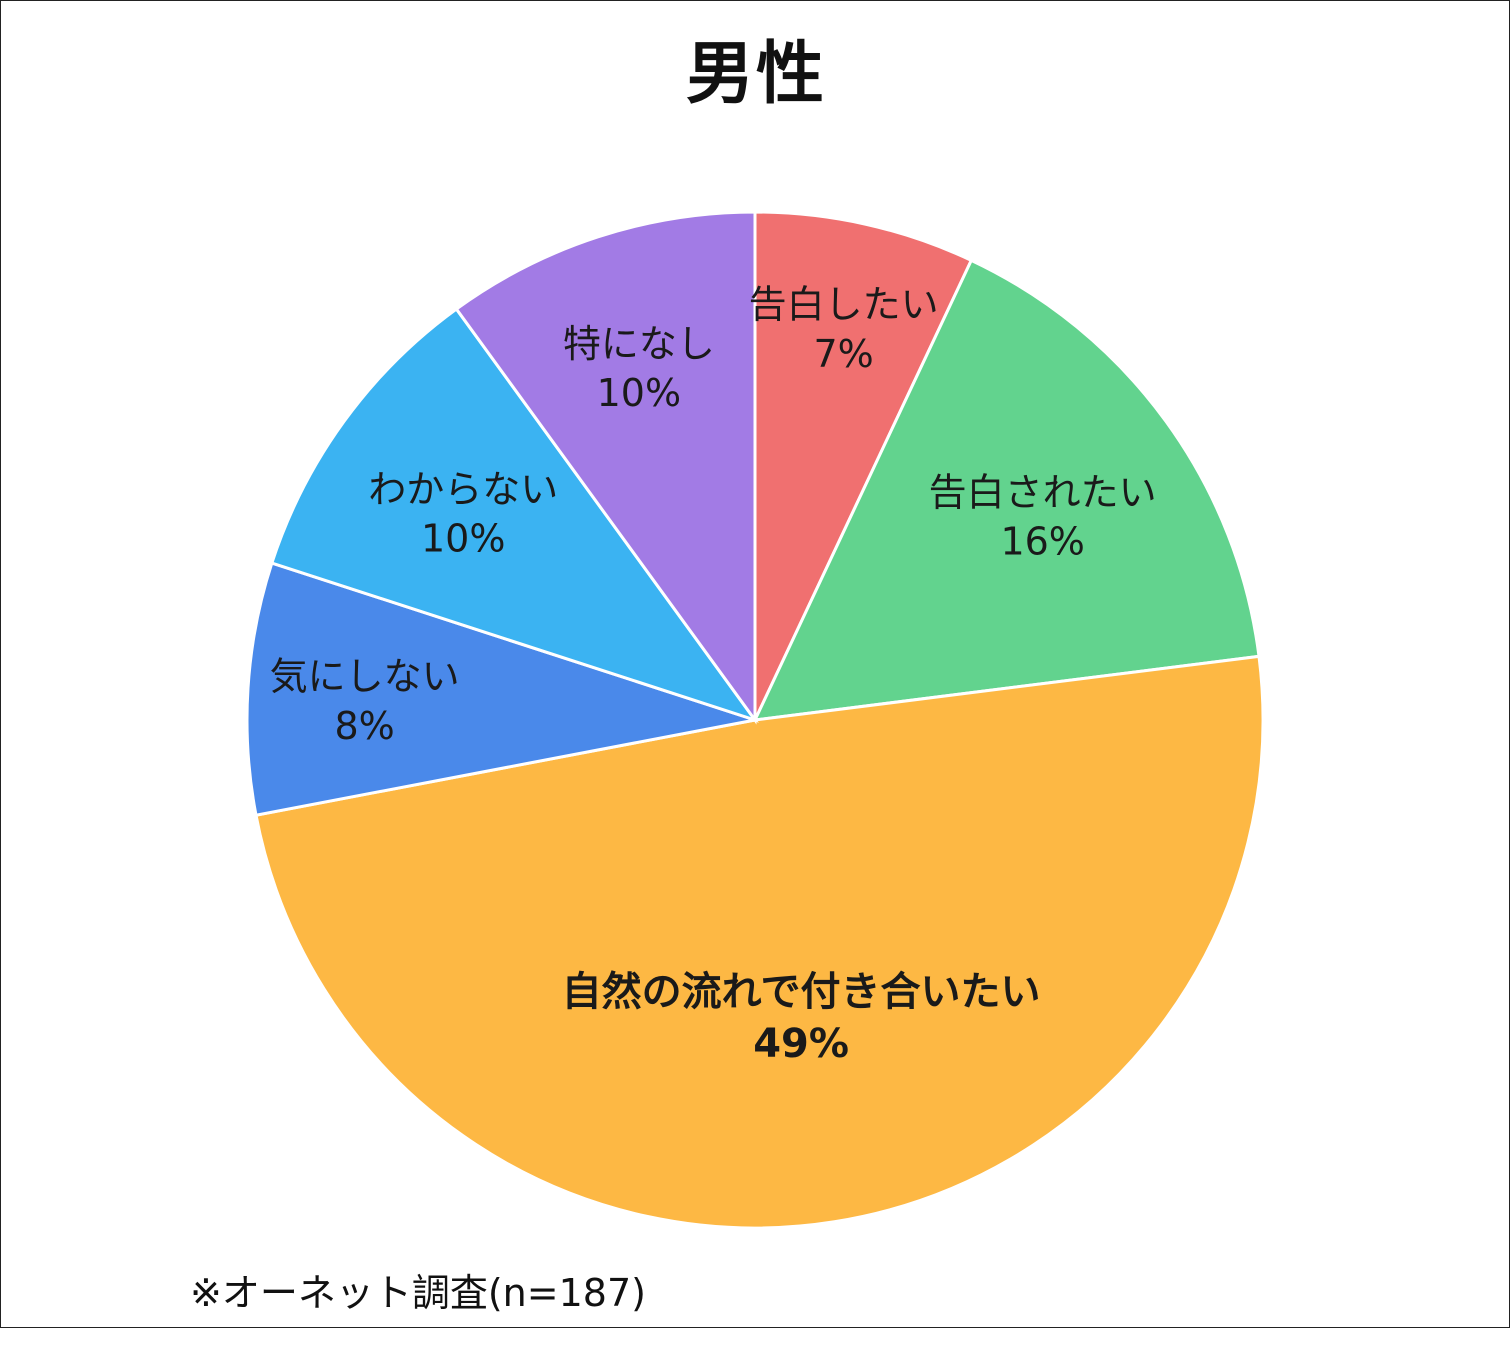 This screenshot has height=1350, width=1512. I want to click on slice-value-label-6: 10%, so click(639, 393).